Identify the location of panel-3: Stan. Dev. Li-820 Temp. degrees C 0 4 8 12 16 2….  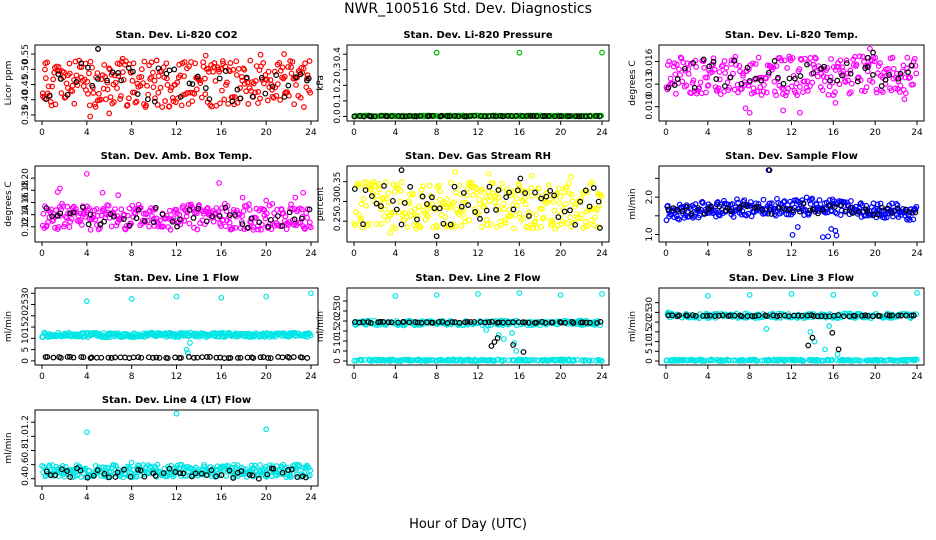
(776, 84).